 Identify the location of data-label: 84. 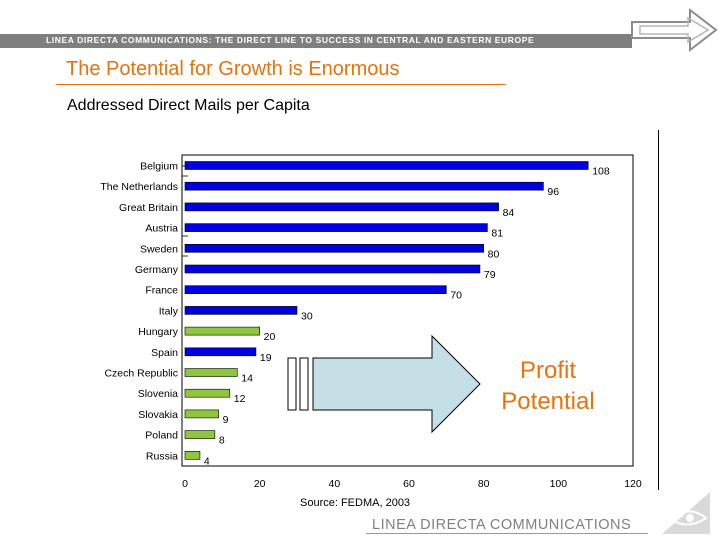
(509, 213).